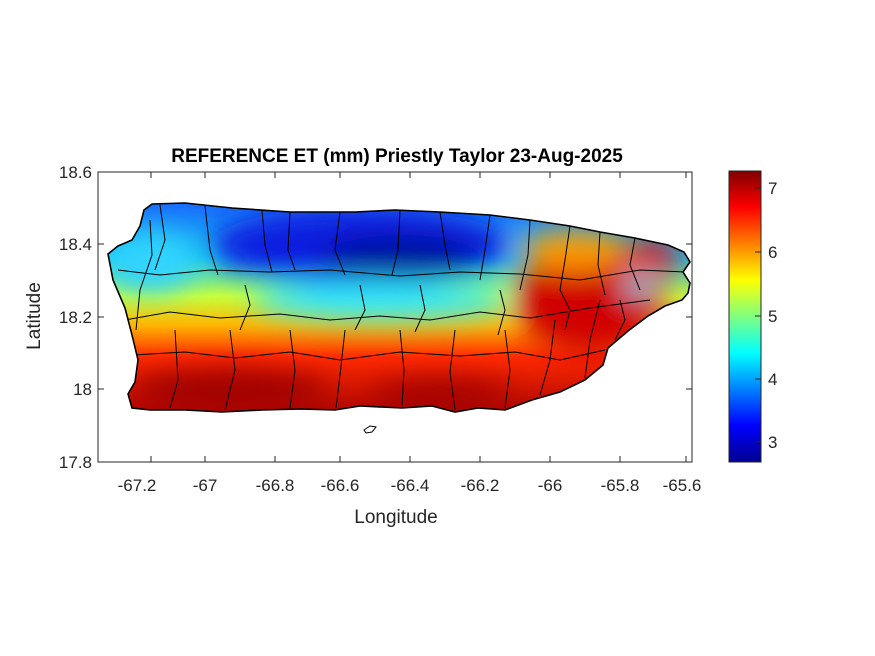 Image resolution: width=875 pixels, height=656 pixels. Describe the element at coordinates (772, 316) in the screenshot. I see `colorbar-tick-label: 5` at that location.